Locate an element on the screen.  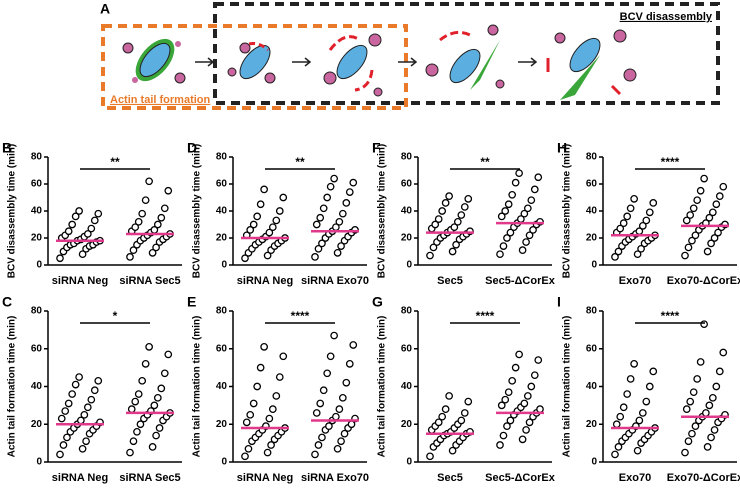
panel-letter: G is located at coordinates (377, 302).